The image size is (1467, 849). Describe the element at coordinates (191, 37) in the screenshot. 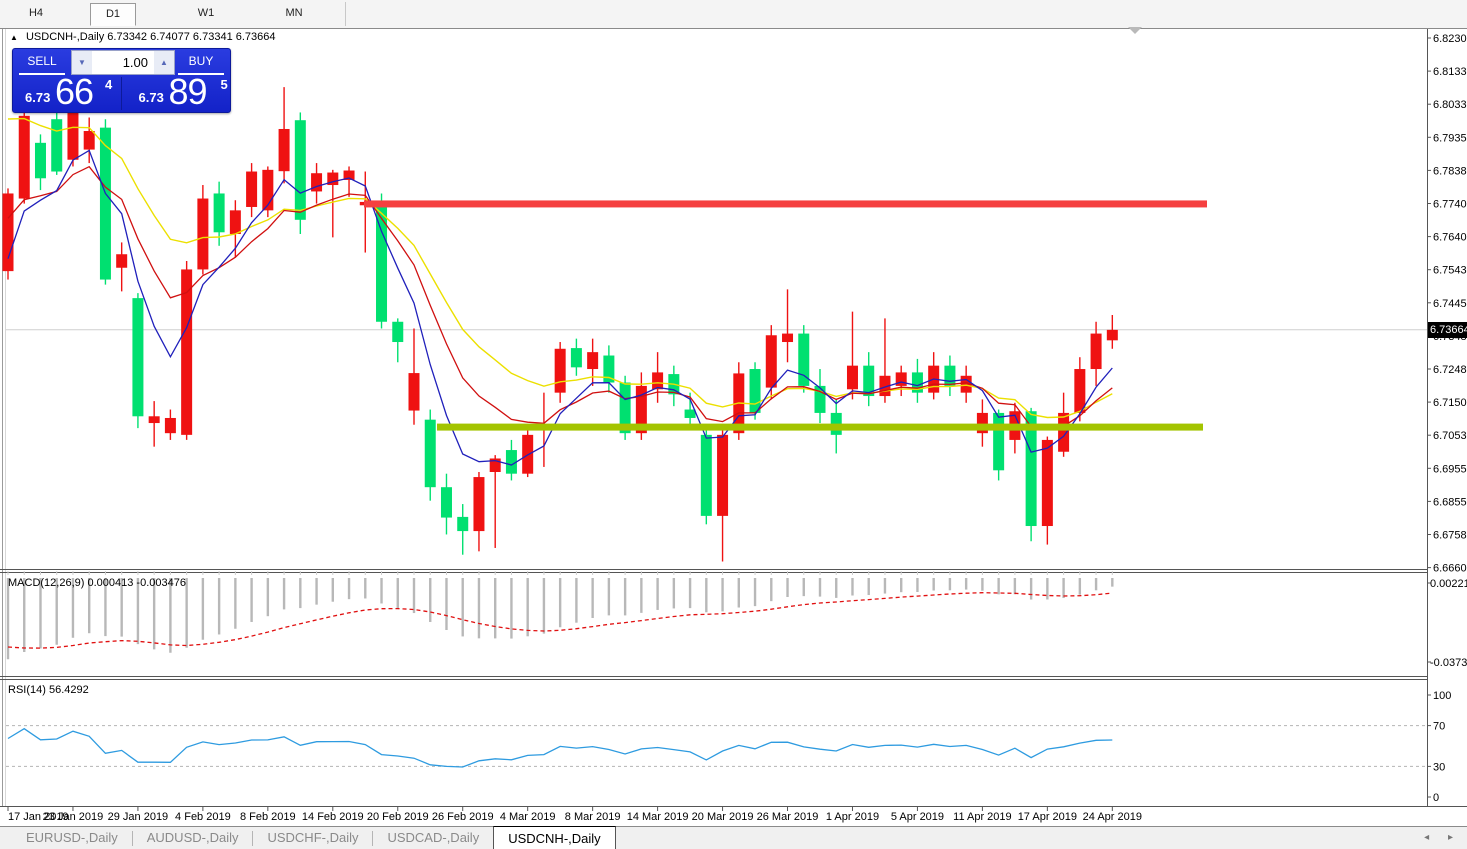

I see `ohlc-values: 6.73342 6.74077 6.73341 6.73664` at that location.